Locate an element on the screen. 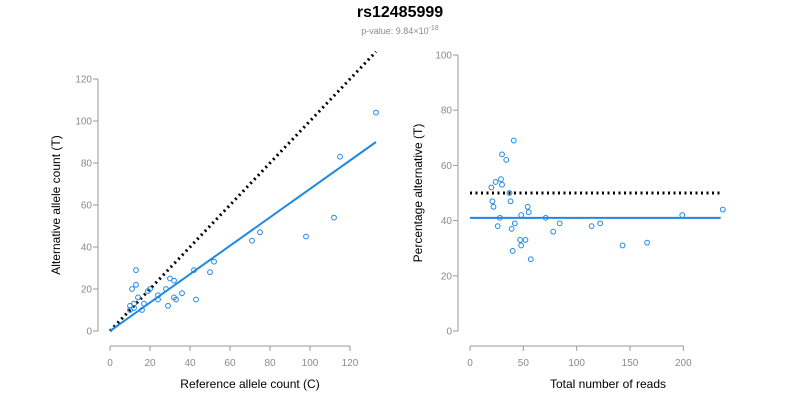 Image resolution: width=800 pixels, height=400 pixels. chart-subtitle: p-value: 9.84×10-18 is located at coordinates (400, 30).